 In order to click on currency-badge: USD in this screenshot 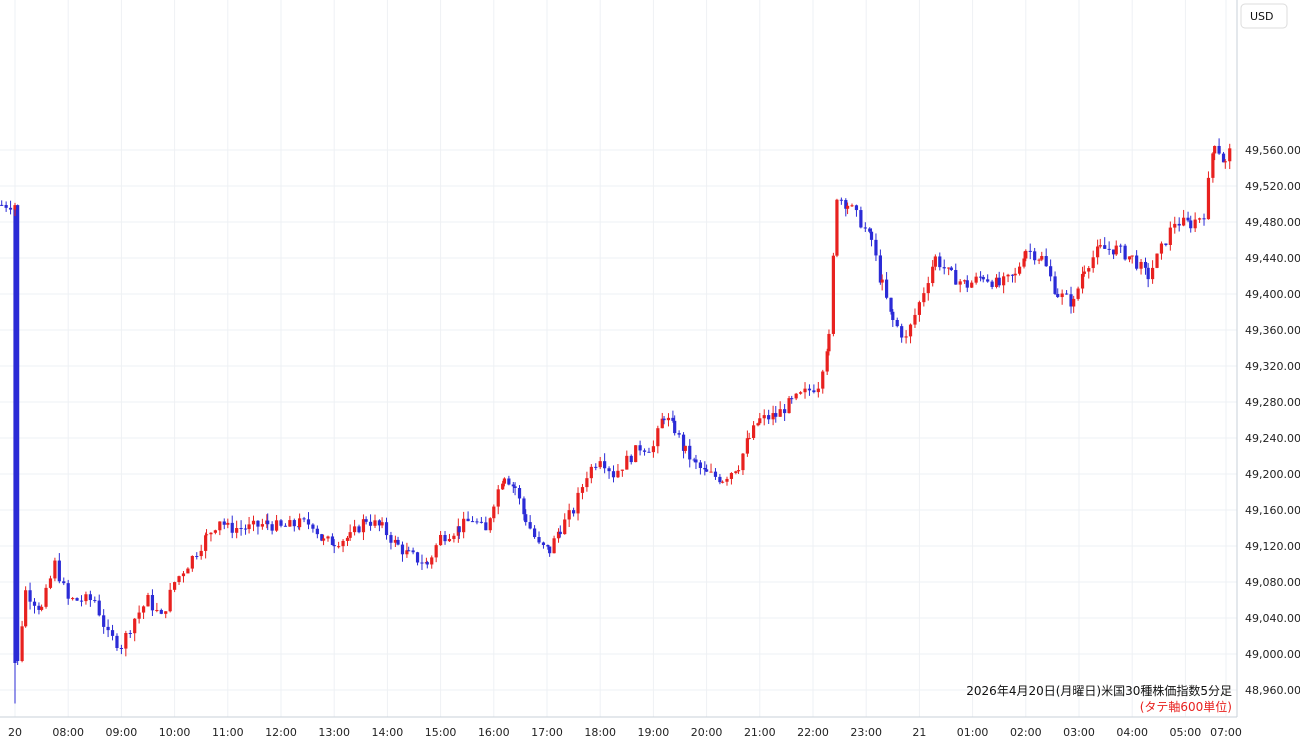, I will do `click(1264, 16)`.